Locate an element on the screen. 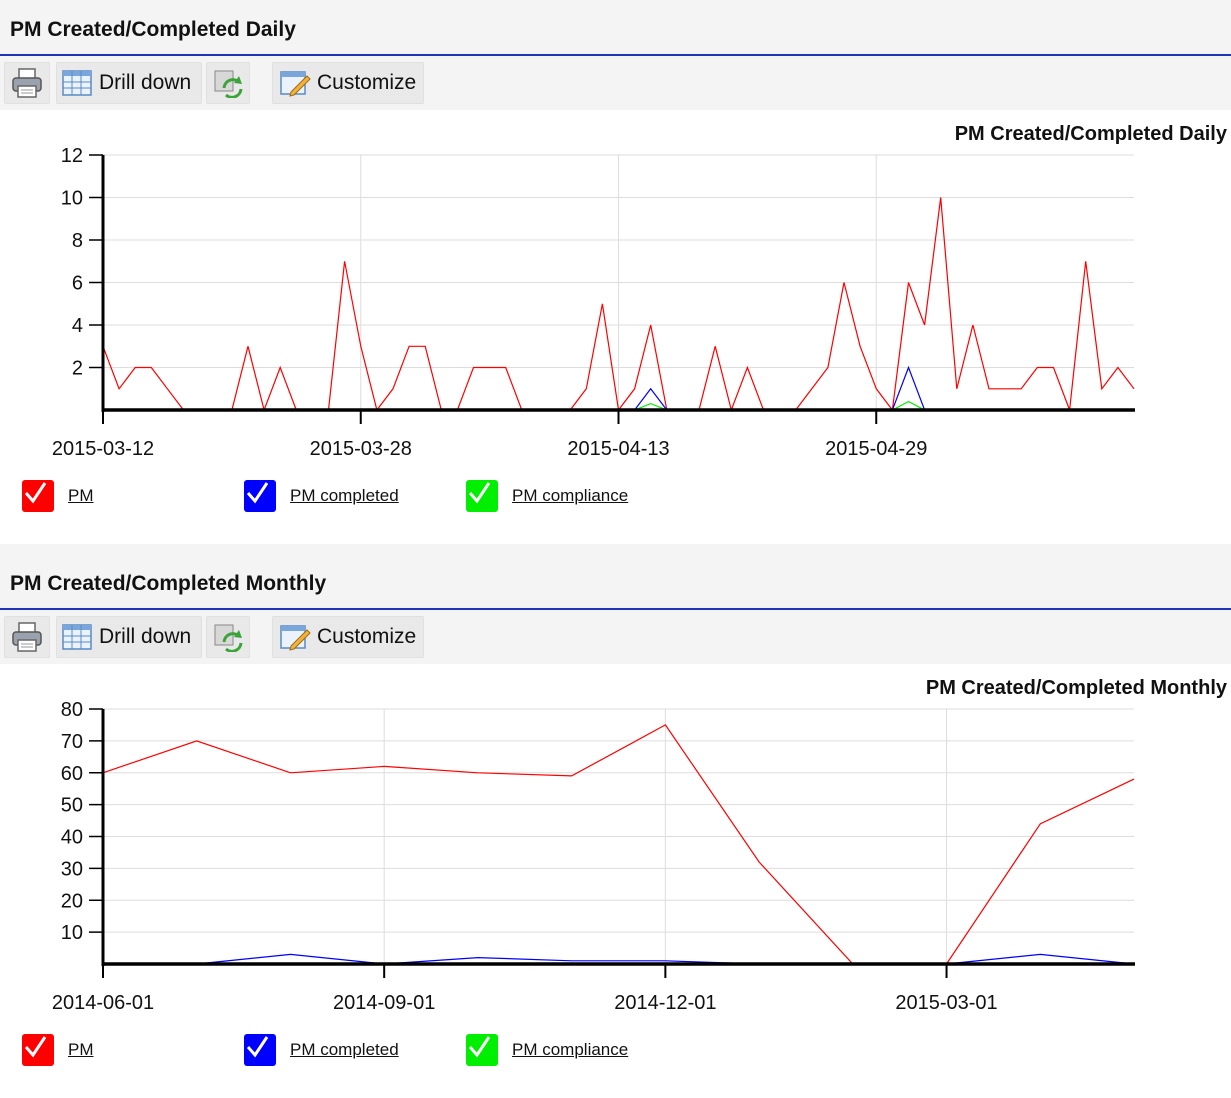 The width and height of the screenshot is (1231, 1098). y-tick-label: 4 is located at coordinates (77, 326).